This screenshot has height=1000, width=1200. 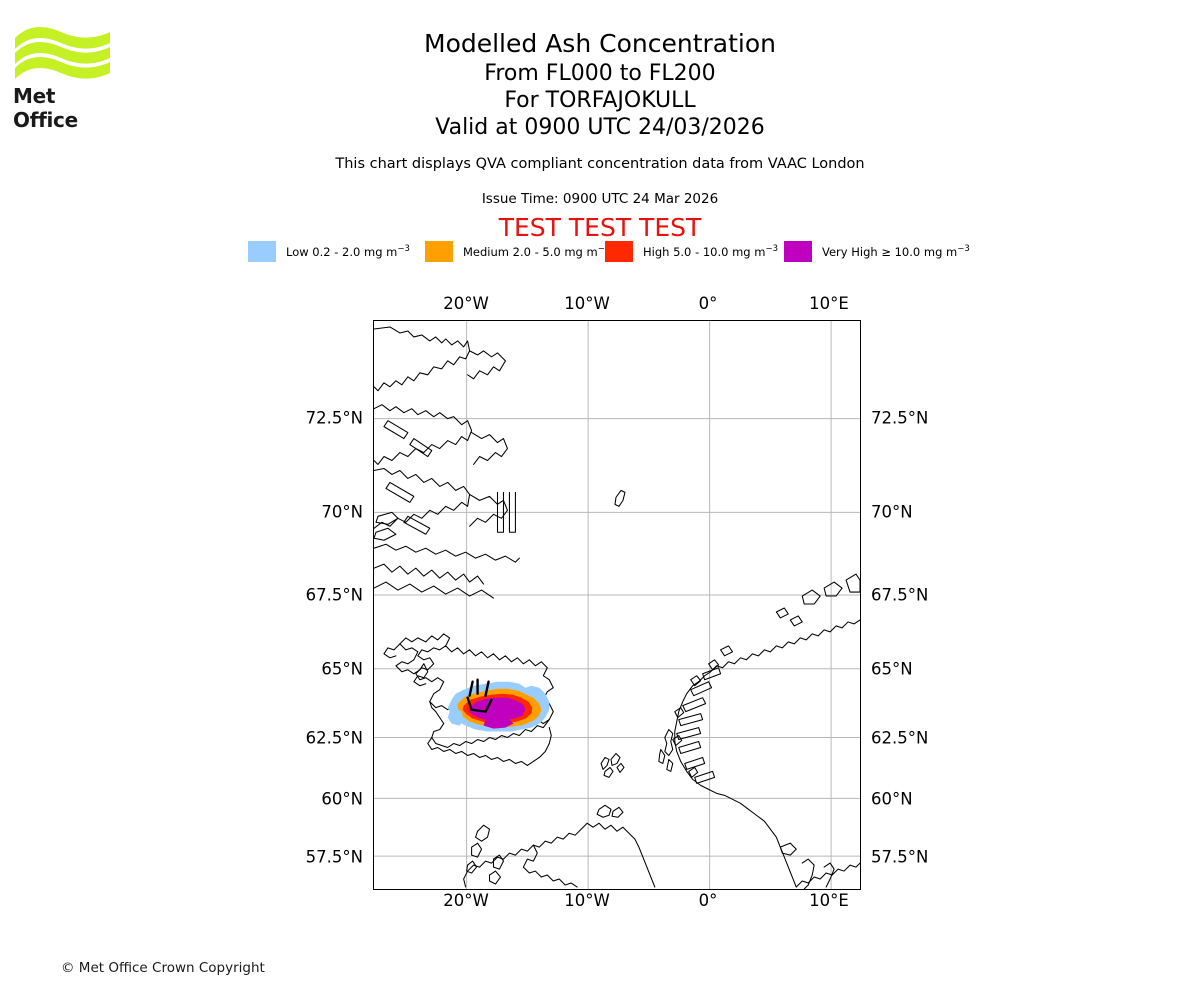 I want to click on lat-label-right-60n: 60°N, so click(x=892, y=799).